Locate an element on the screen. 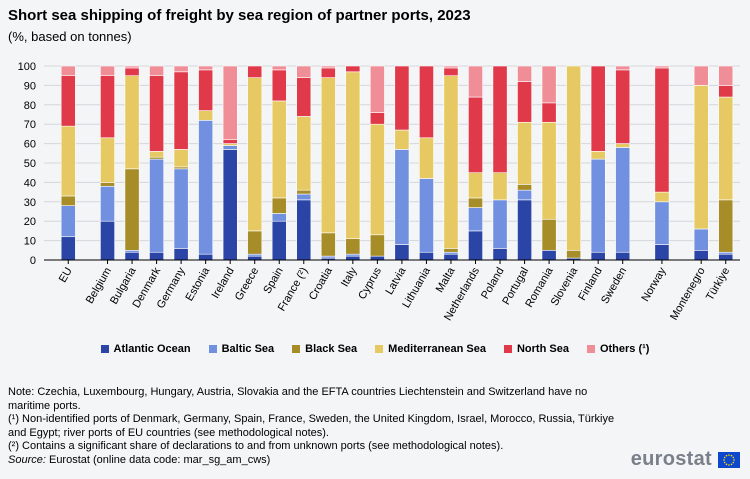  y-tick-label: 30 is located at coordinates (30, 203).